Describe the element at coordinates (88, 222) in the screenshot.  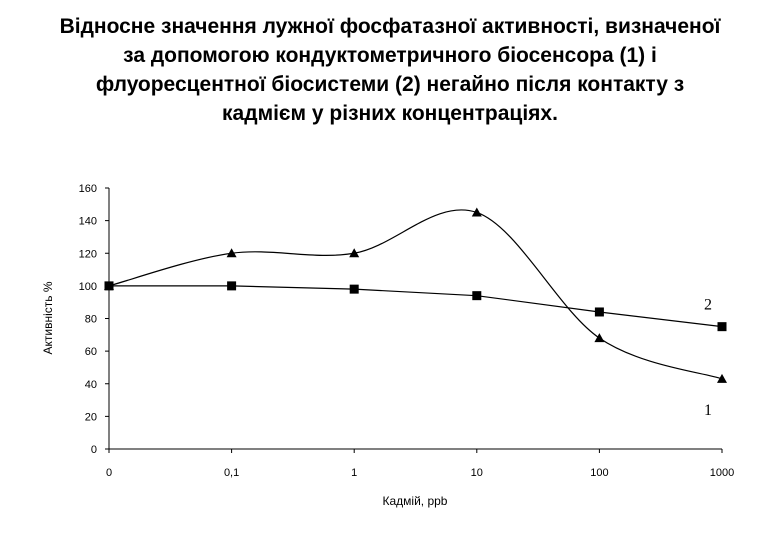
I see `y-tick-label: 140` at that location.